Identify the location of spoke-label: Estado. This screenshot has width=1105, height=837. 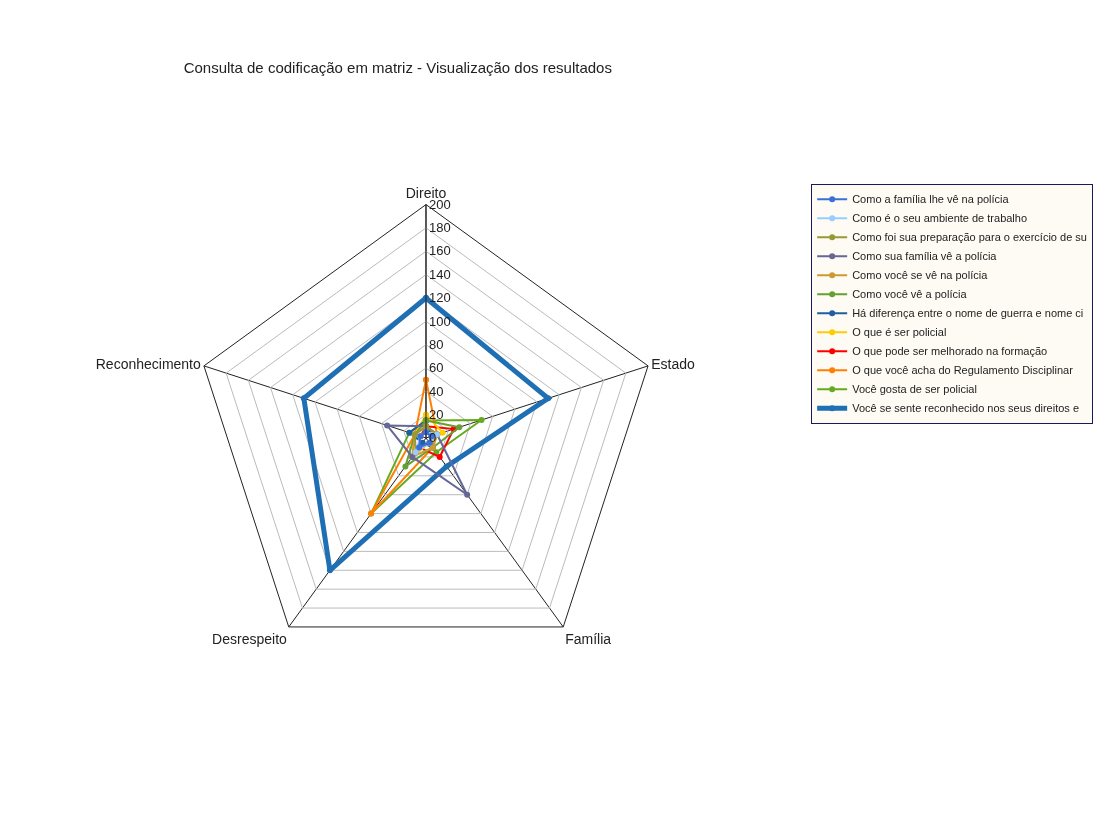
(673, 363).